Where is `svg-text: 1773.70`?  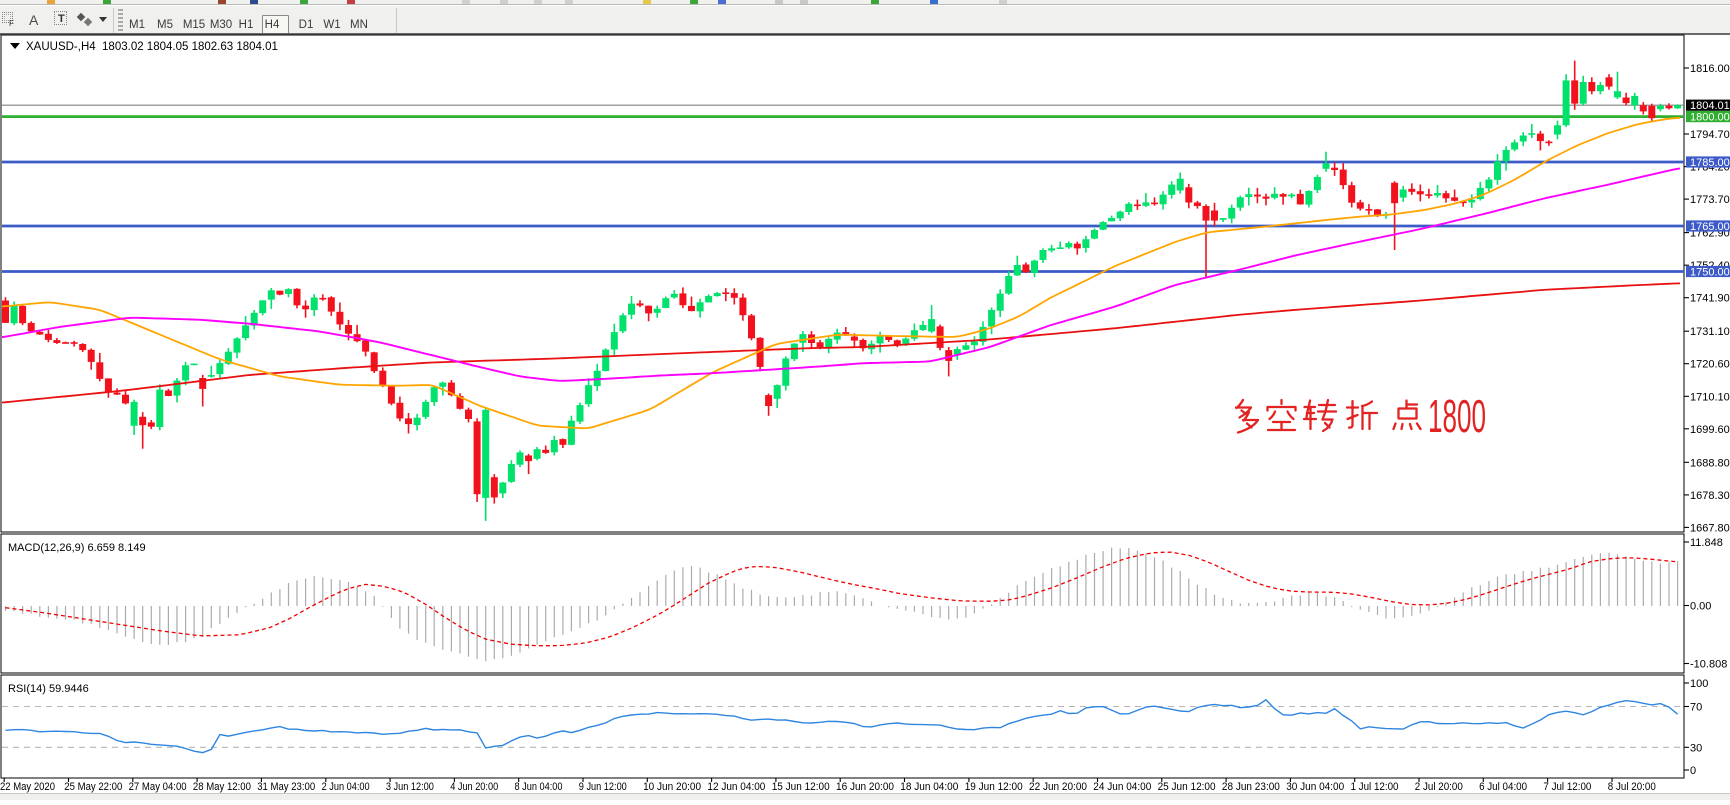
svg-text: 1773.70 is located at coordinates (1710, 200).